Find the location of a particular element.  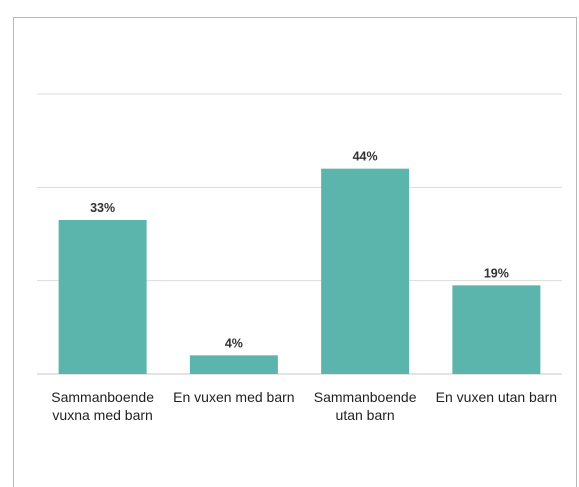

value-label: 4% is located at coordinates (234, 343).